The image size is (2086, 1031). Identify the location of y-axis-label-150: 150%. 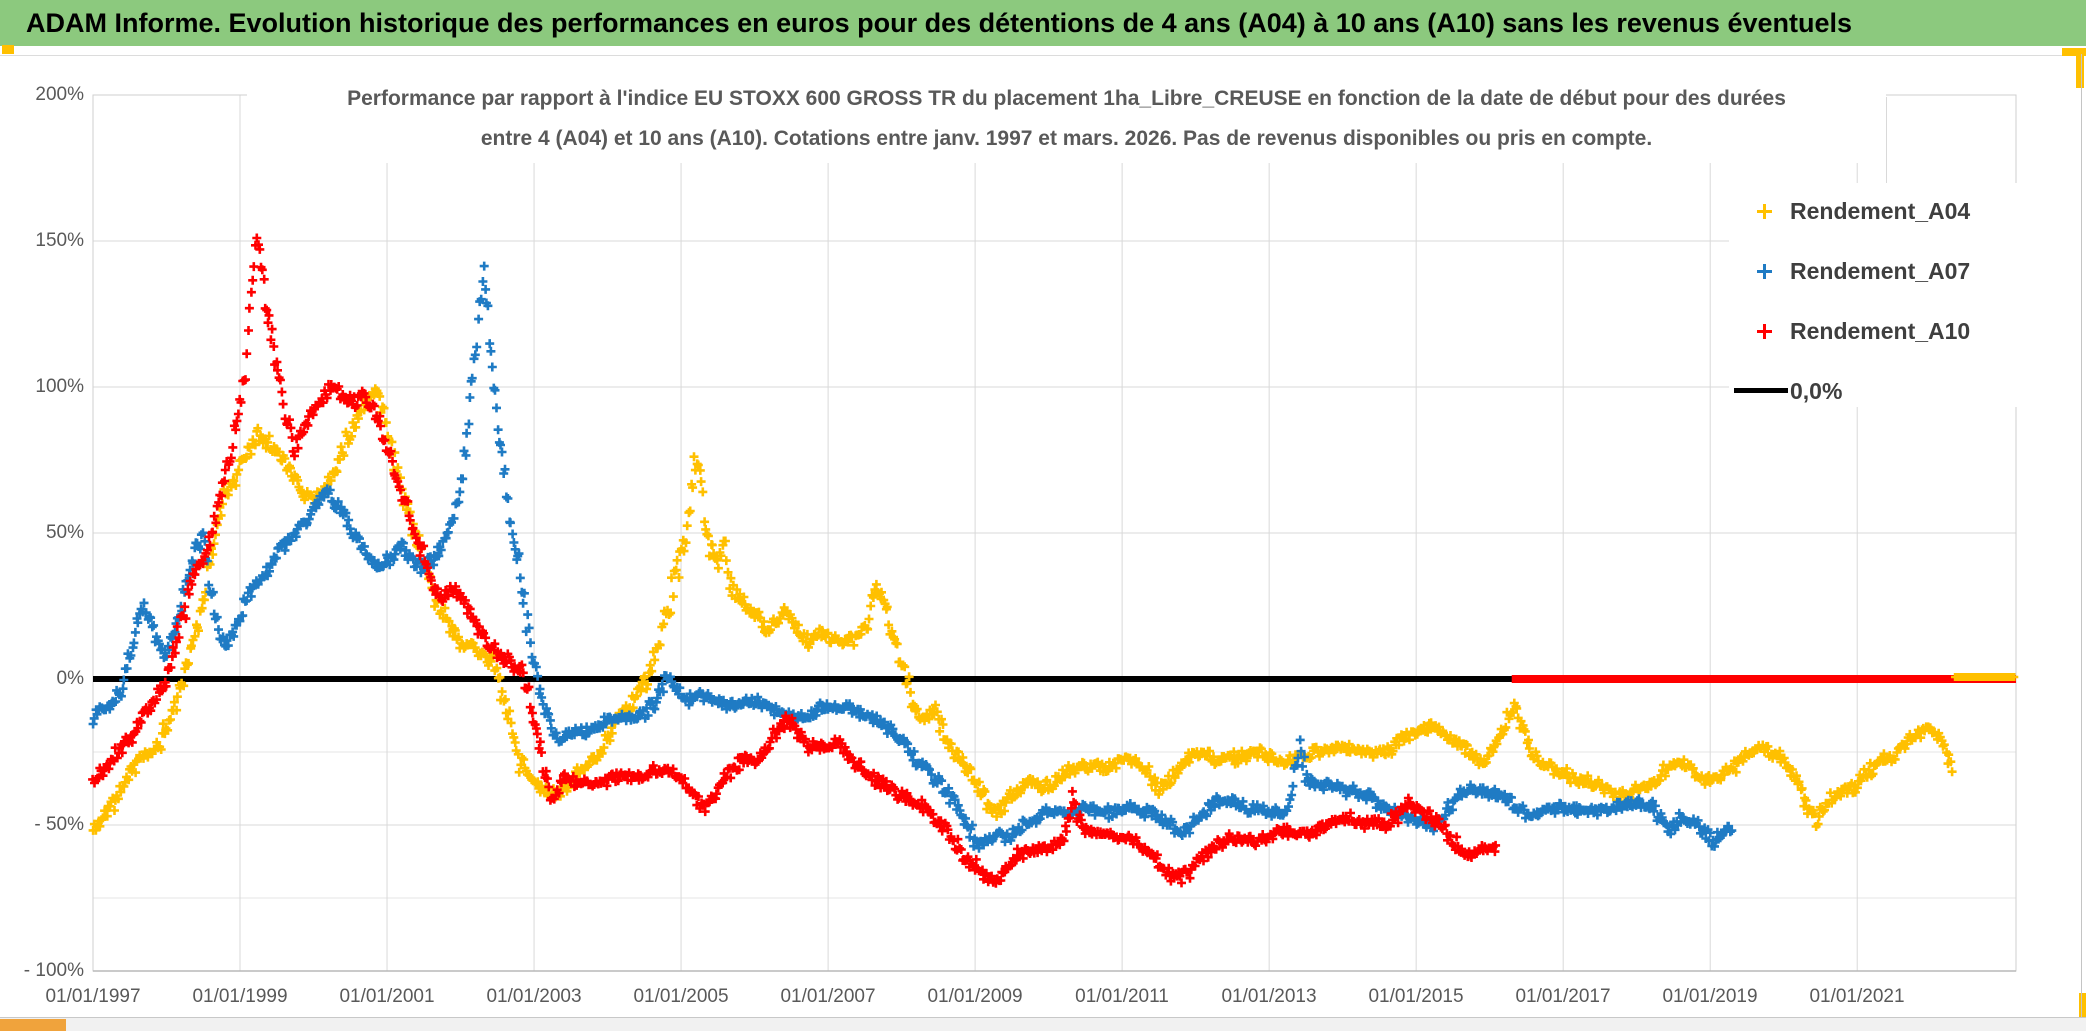
(59, 240).